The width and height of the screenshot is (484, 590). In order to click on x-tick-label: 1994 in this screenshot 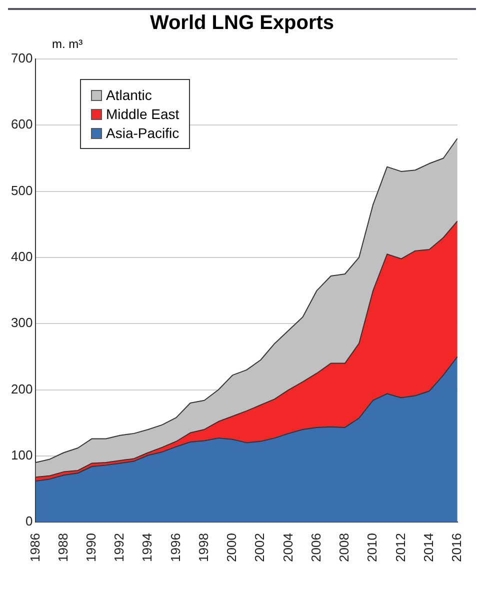, I will do `click(147, 547)`.